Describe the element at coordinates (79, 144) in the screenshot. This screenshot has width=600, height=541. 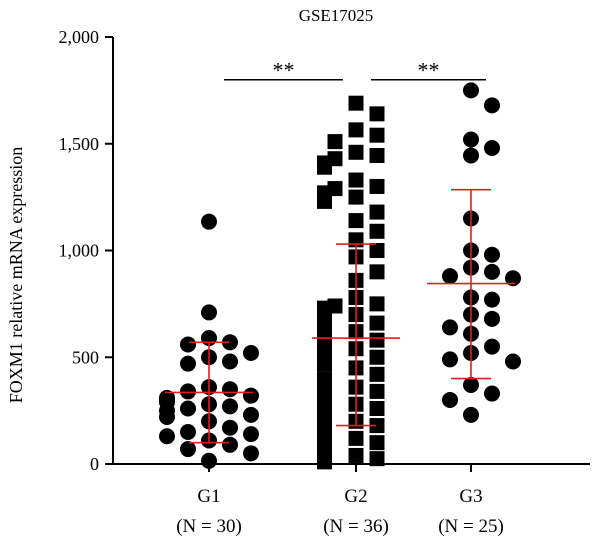
I see `y-tick-label: 1,500` at that location.